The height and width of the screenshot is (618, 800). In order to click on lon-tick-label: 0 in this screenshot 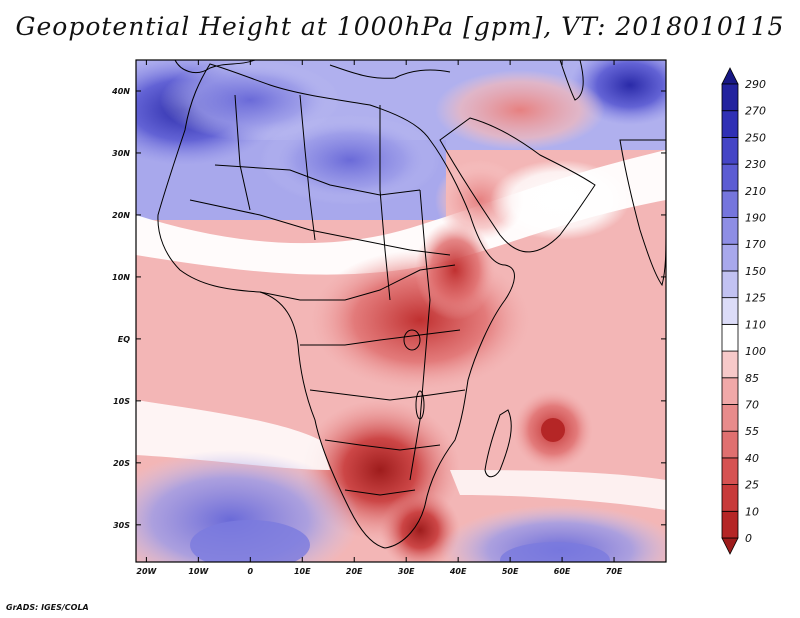, I will do `click(251, 571)`.